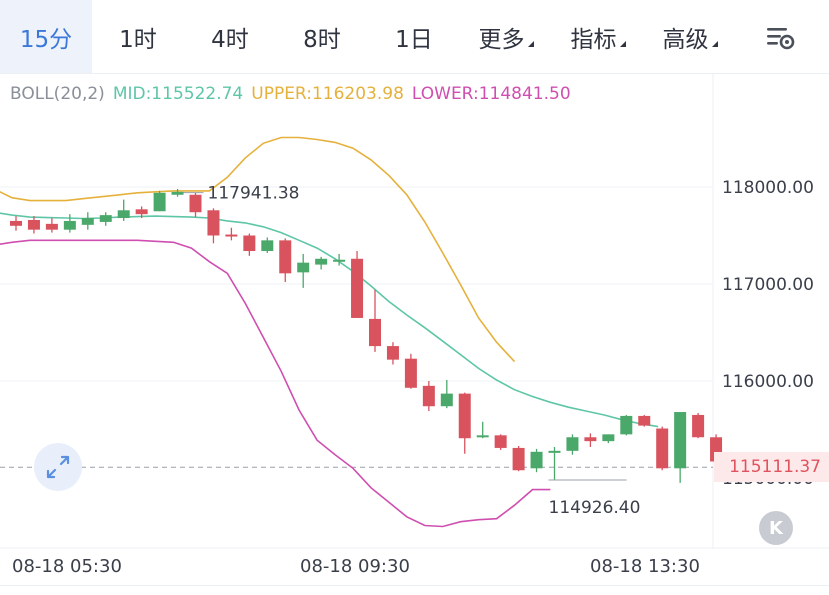 The image size is (829, 595). I want to click on chart-settings-button, so click(780, 37).